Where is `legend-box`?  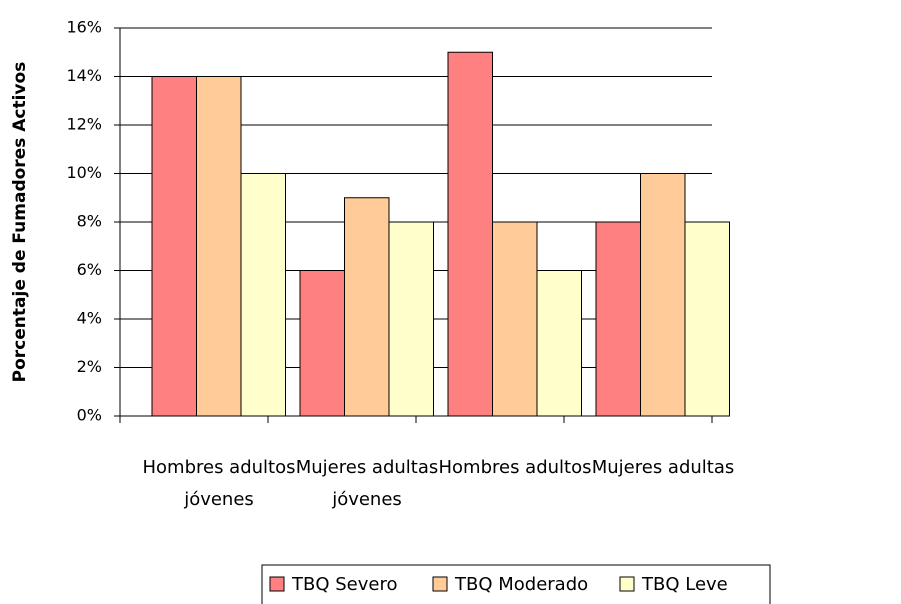
legend-box is located at coordinates (516, 584).